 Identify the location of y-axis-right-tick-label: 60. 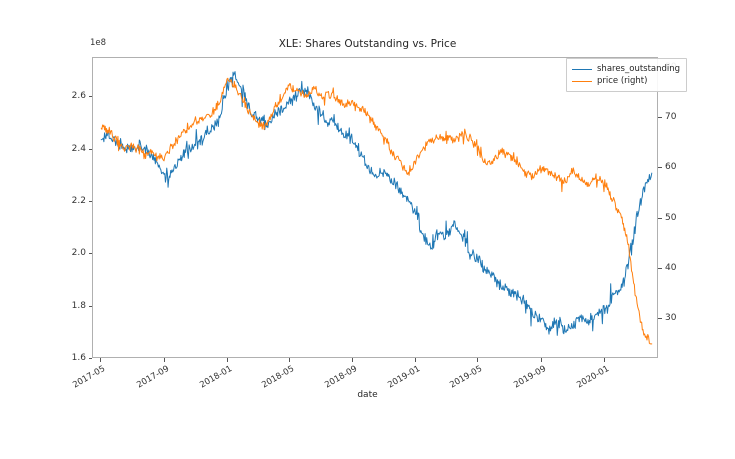
(671, 167).